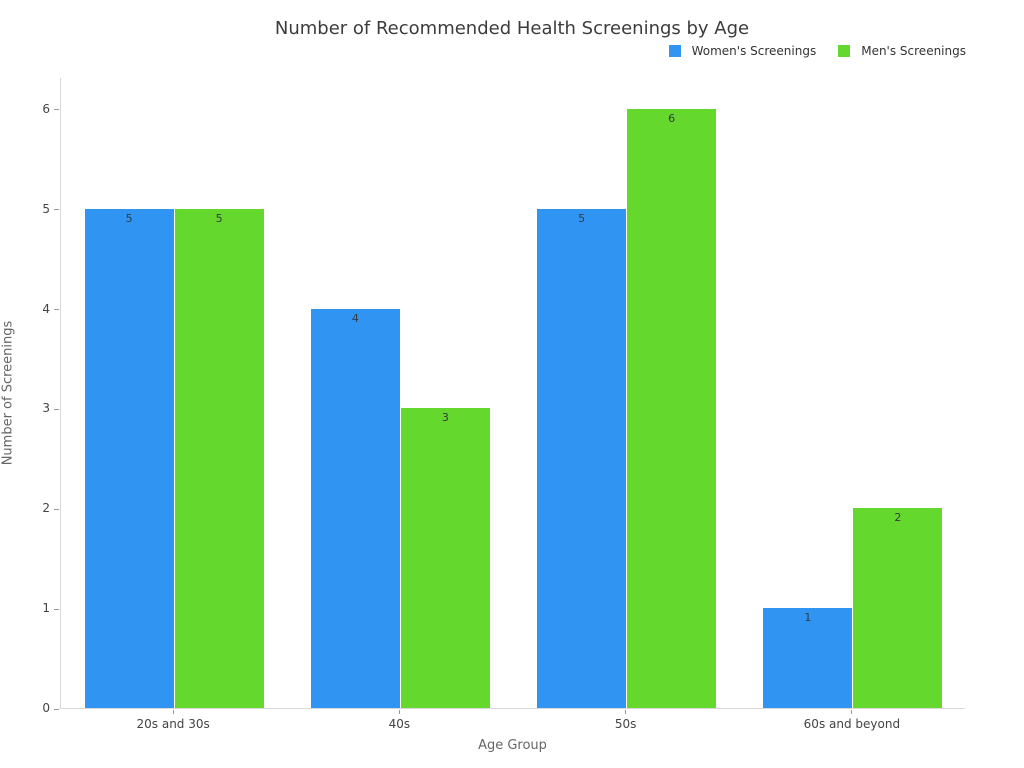 Image resolution: width=1024 pixels, height=768 pixels. Describe the element at coordinates (445, 558) in the screenshot. I see `bar-mens-40s: 3` at that location.